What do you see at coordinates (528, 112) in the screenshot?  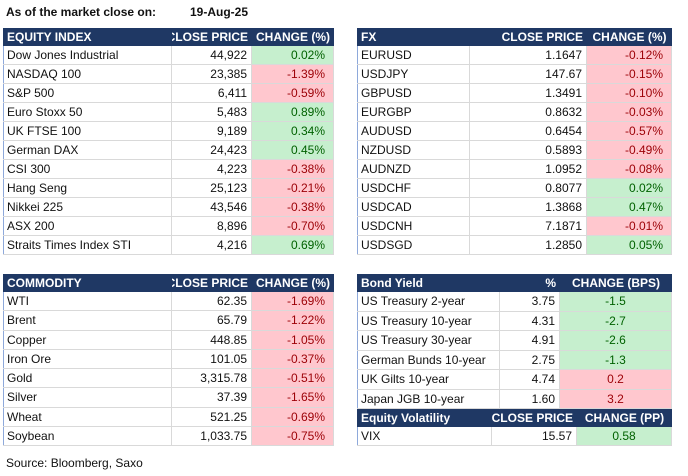 I see `price-cell: 0.8632` at bounding box center [528, 112].